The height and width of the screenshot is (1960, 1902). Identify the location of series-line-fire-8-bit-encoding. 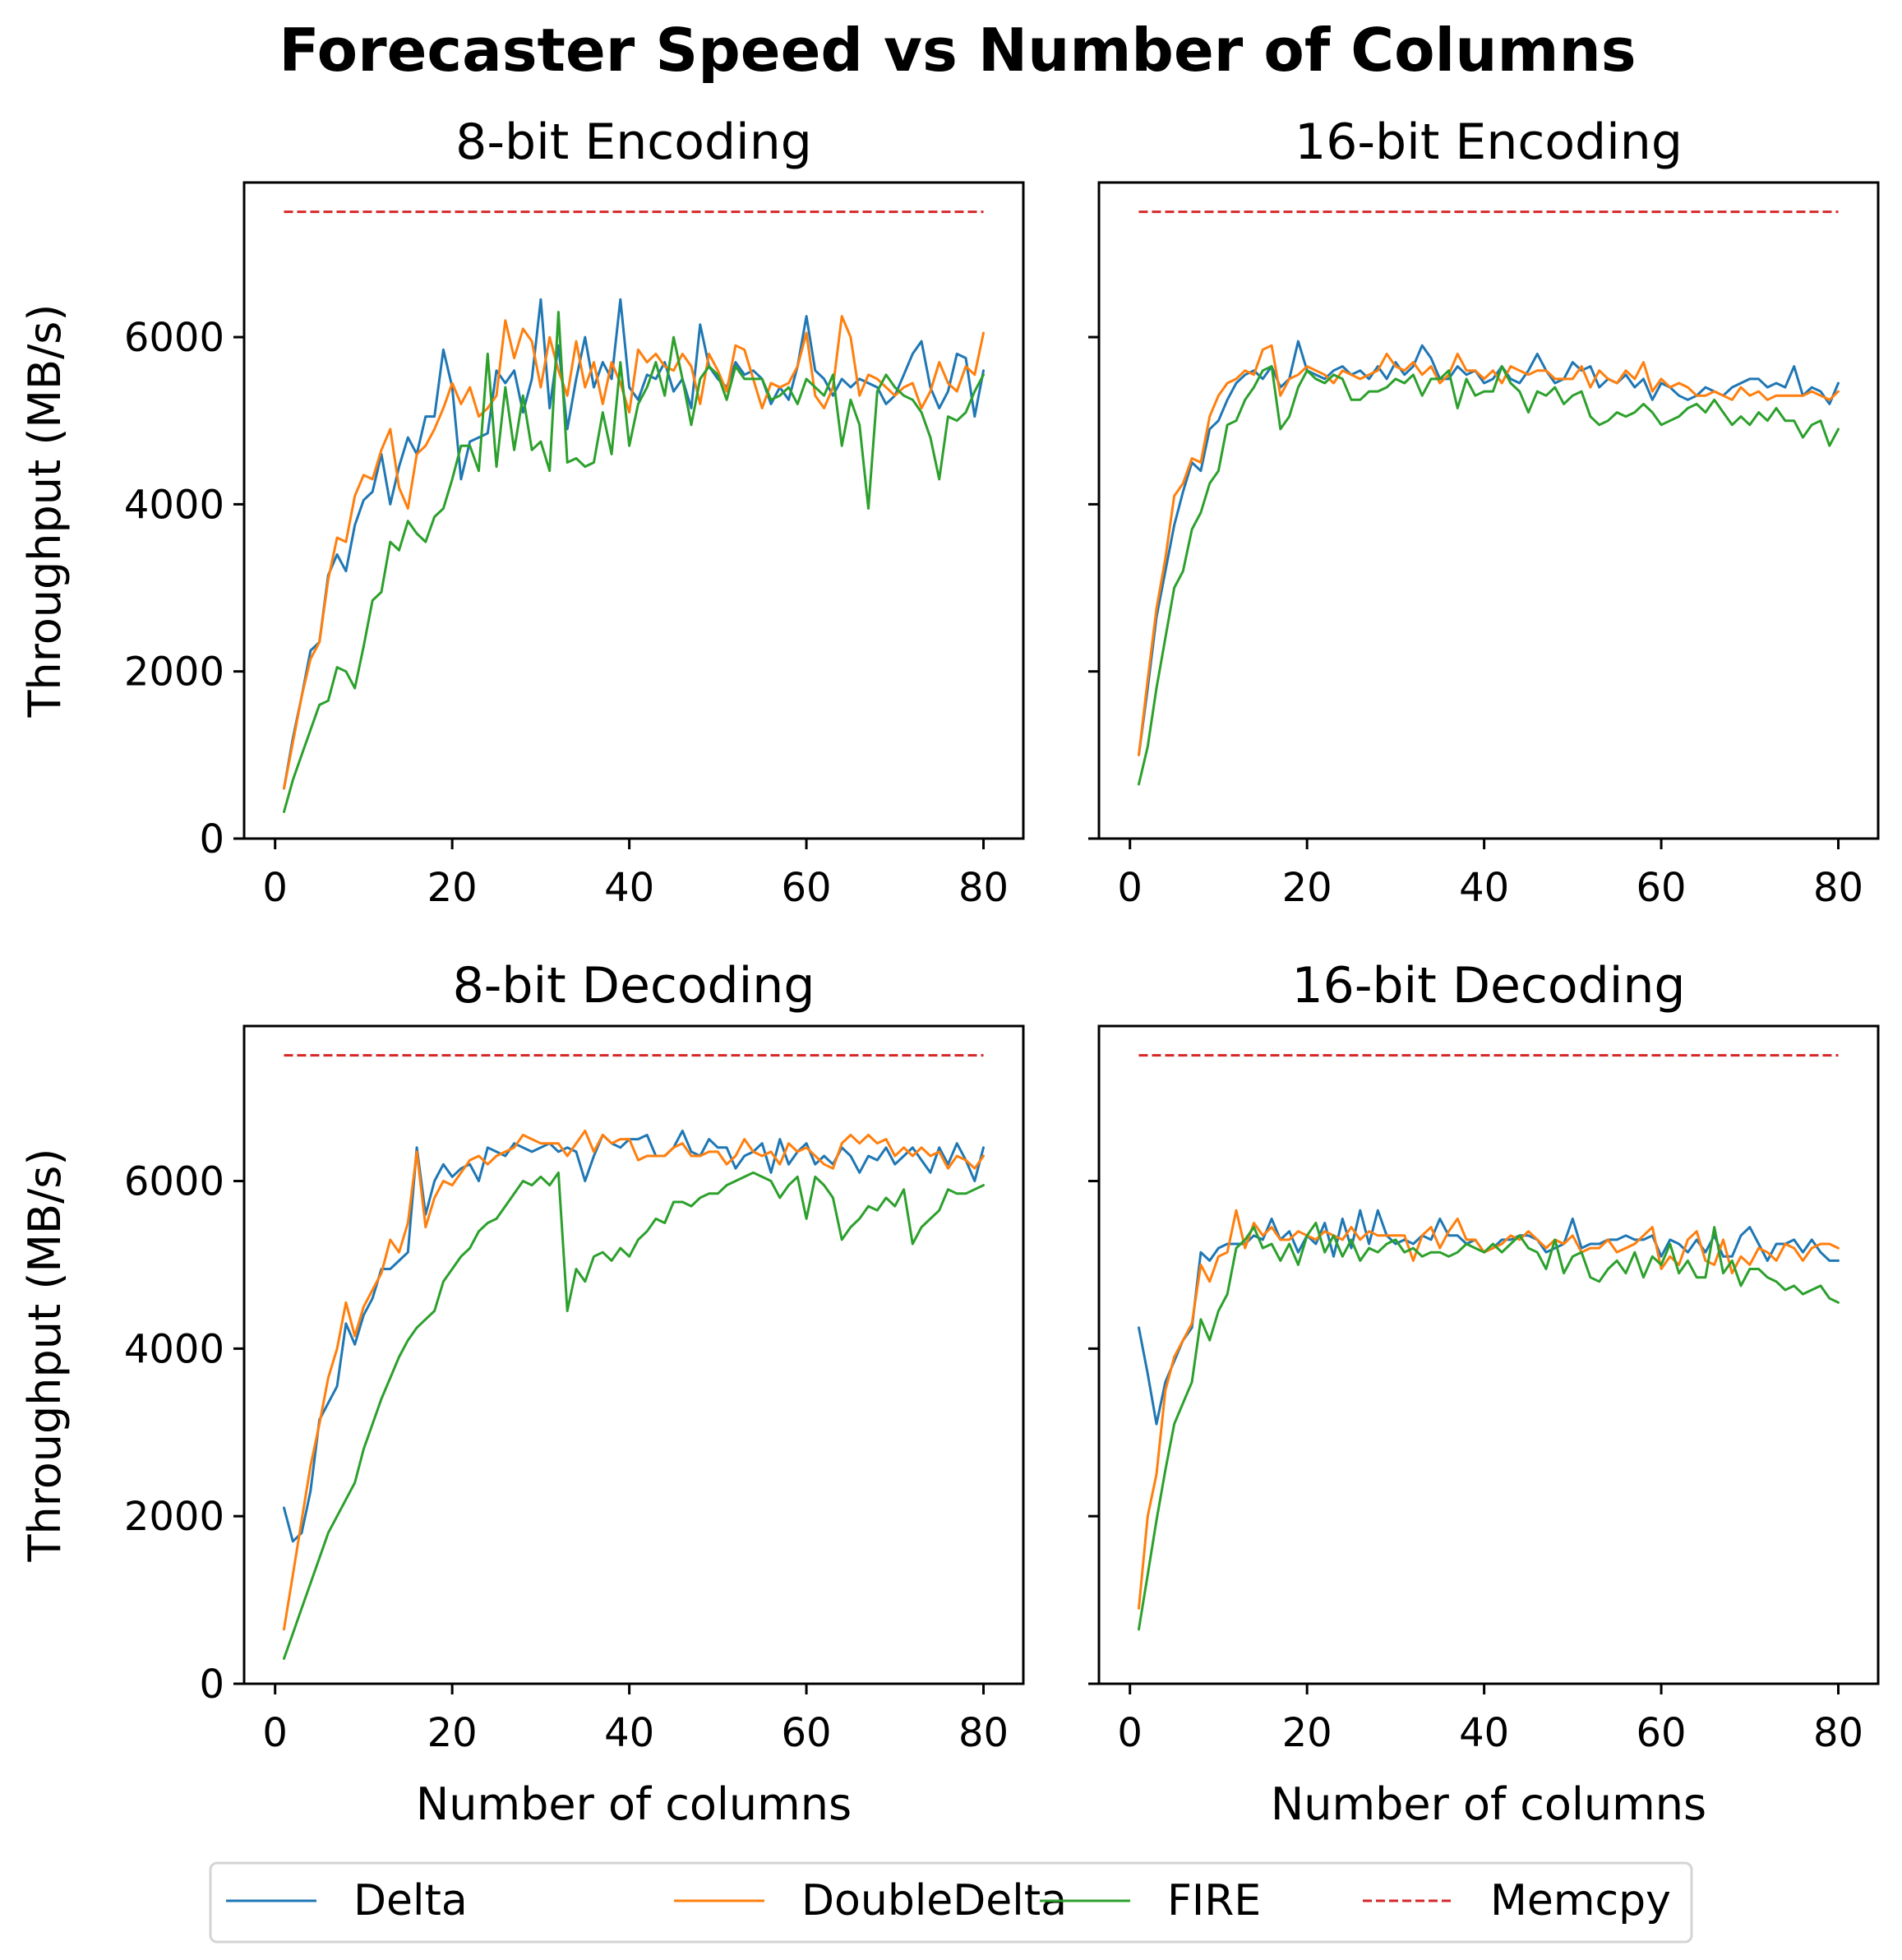
(634, 562).